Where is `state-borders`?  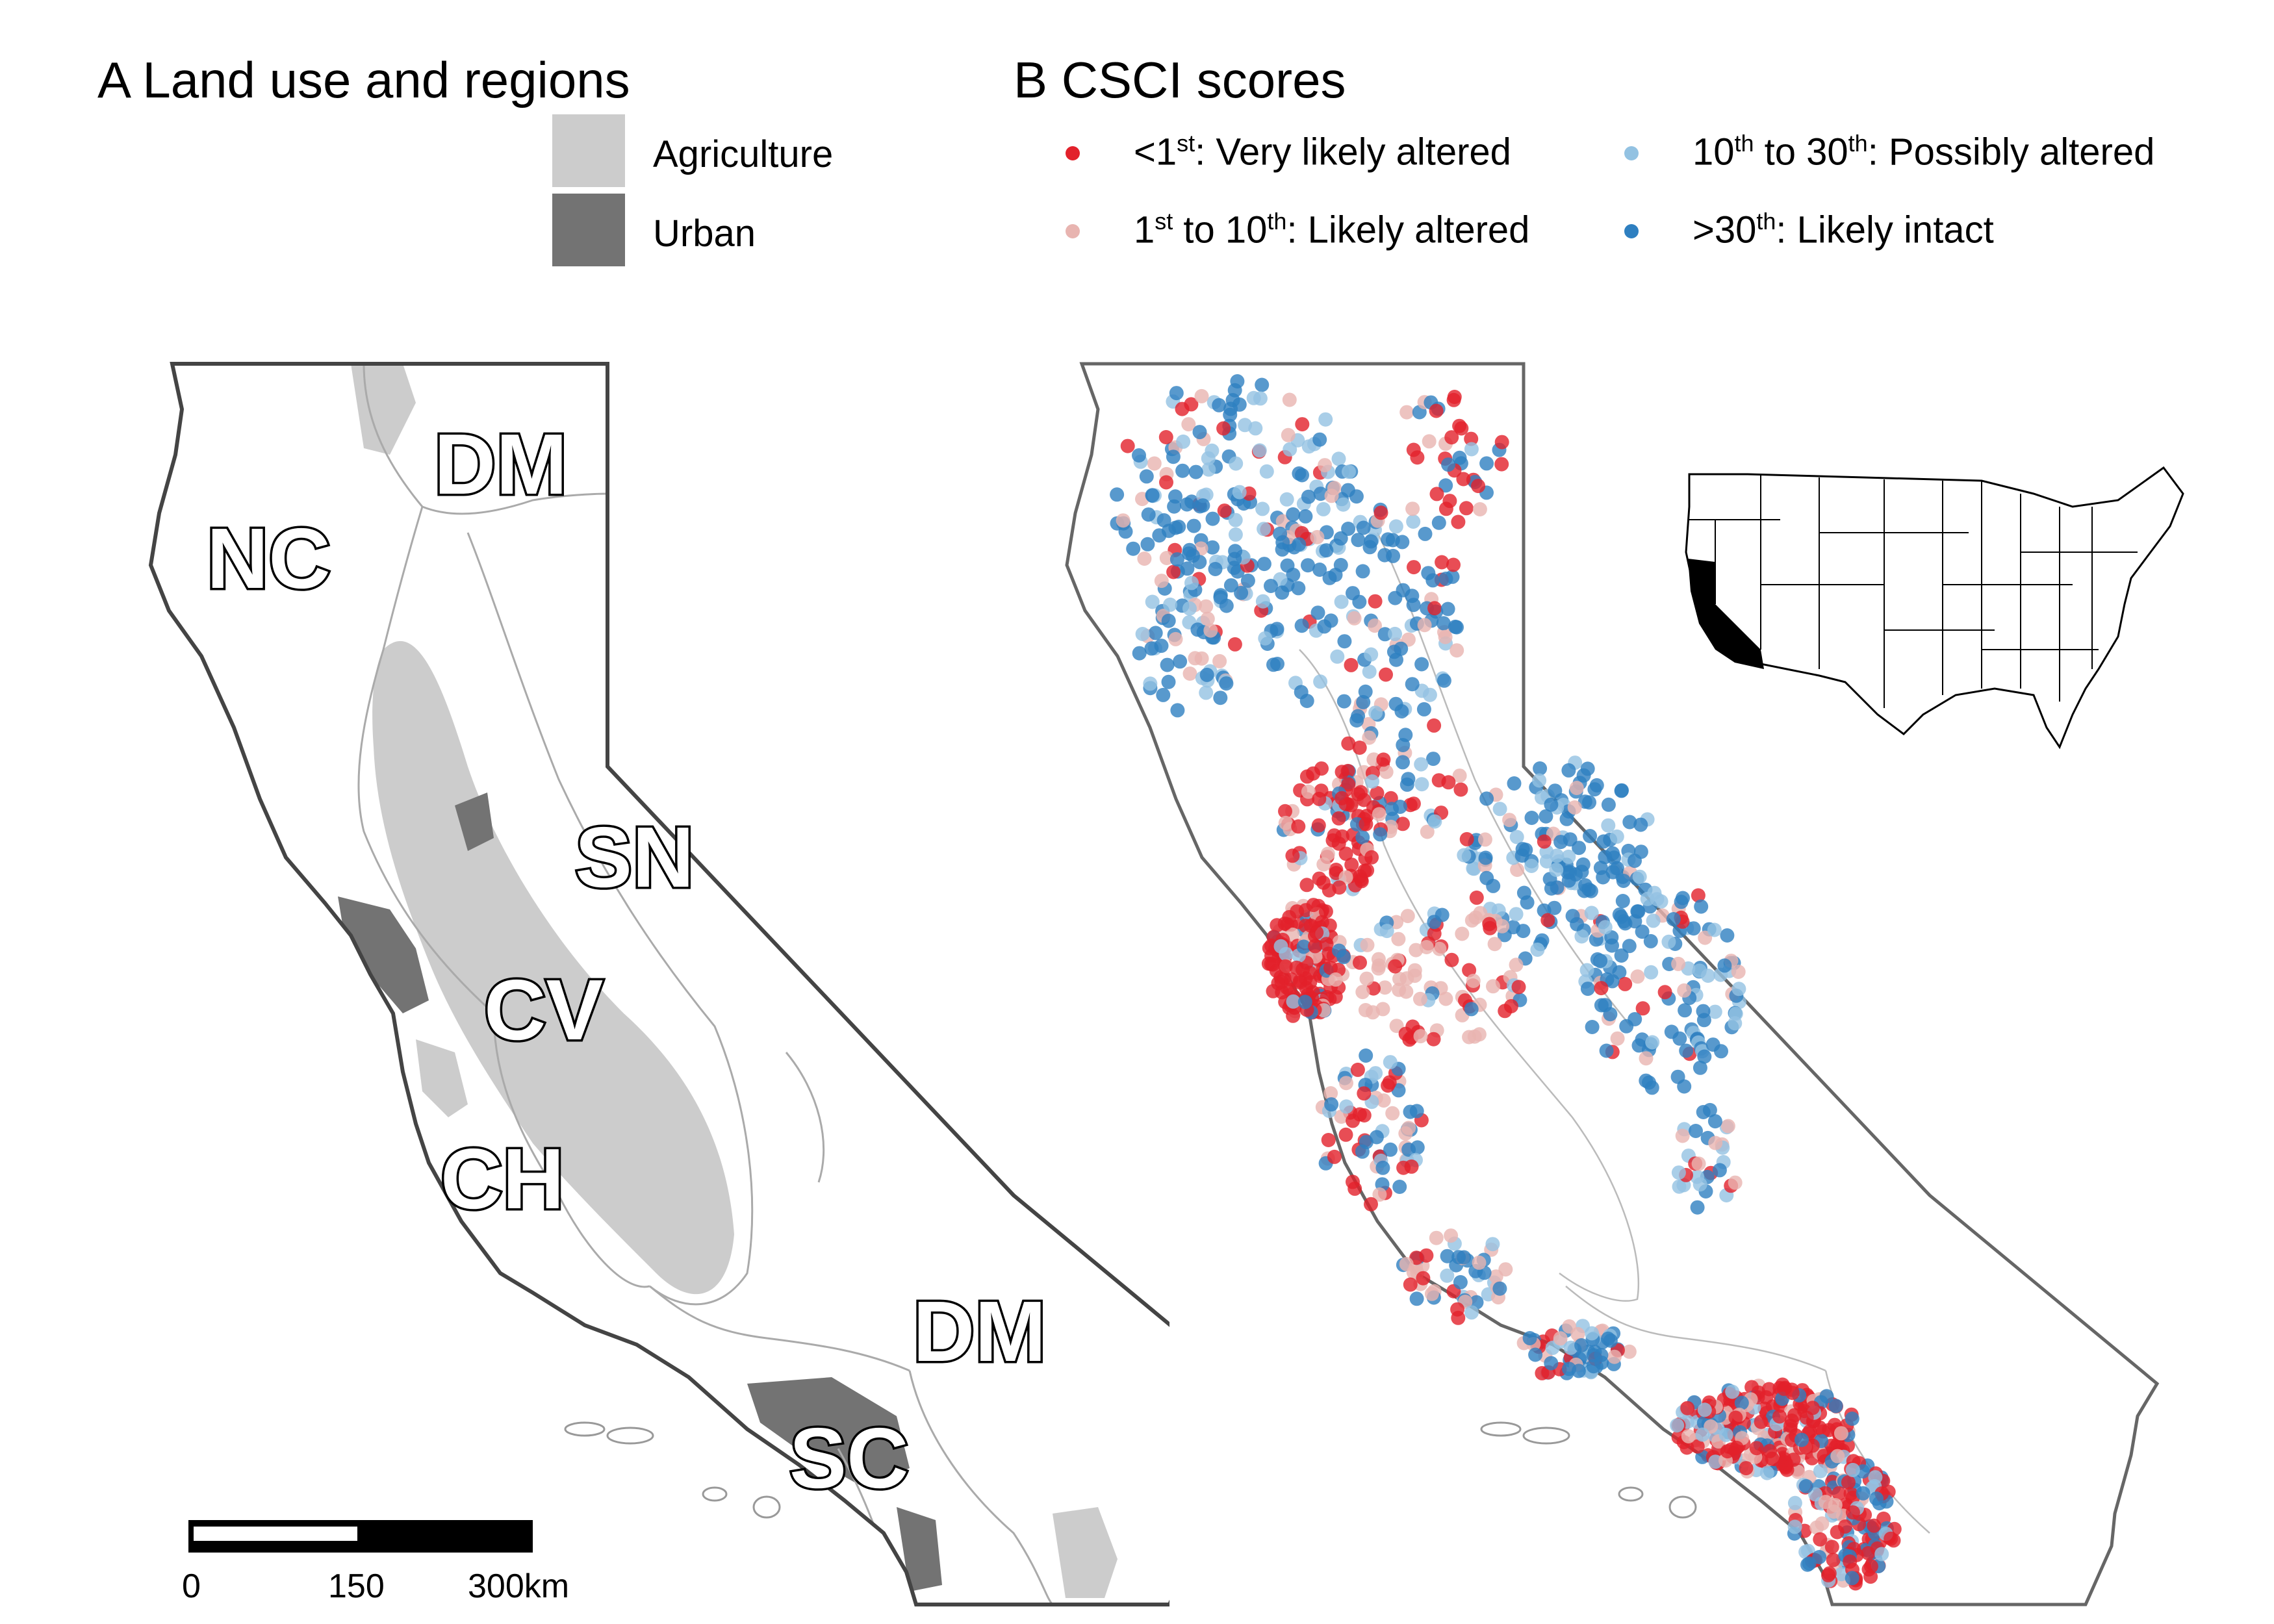 state-borders is located at coordinates (1913, 591).